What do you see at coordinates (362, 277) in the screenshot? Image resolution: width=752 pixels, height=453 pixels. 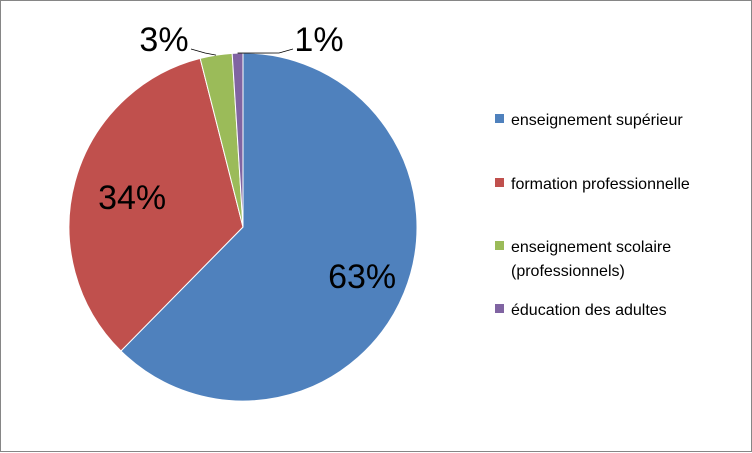 I see `data-label-enseignement-superieur: 63%` at bounding box center [362, 277].